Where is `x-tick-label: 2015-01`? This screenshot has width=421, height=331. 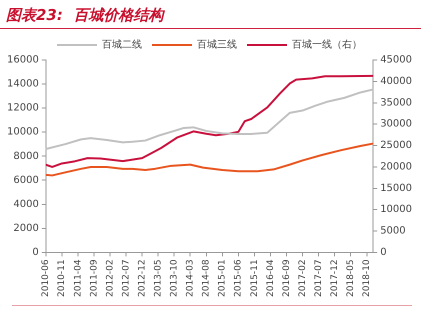
x-tick-label: 2015-01 is located at coordinates (223, 278).